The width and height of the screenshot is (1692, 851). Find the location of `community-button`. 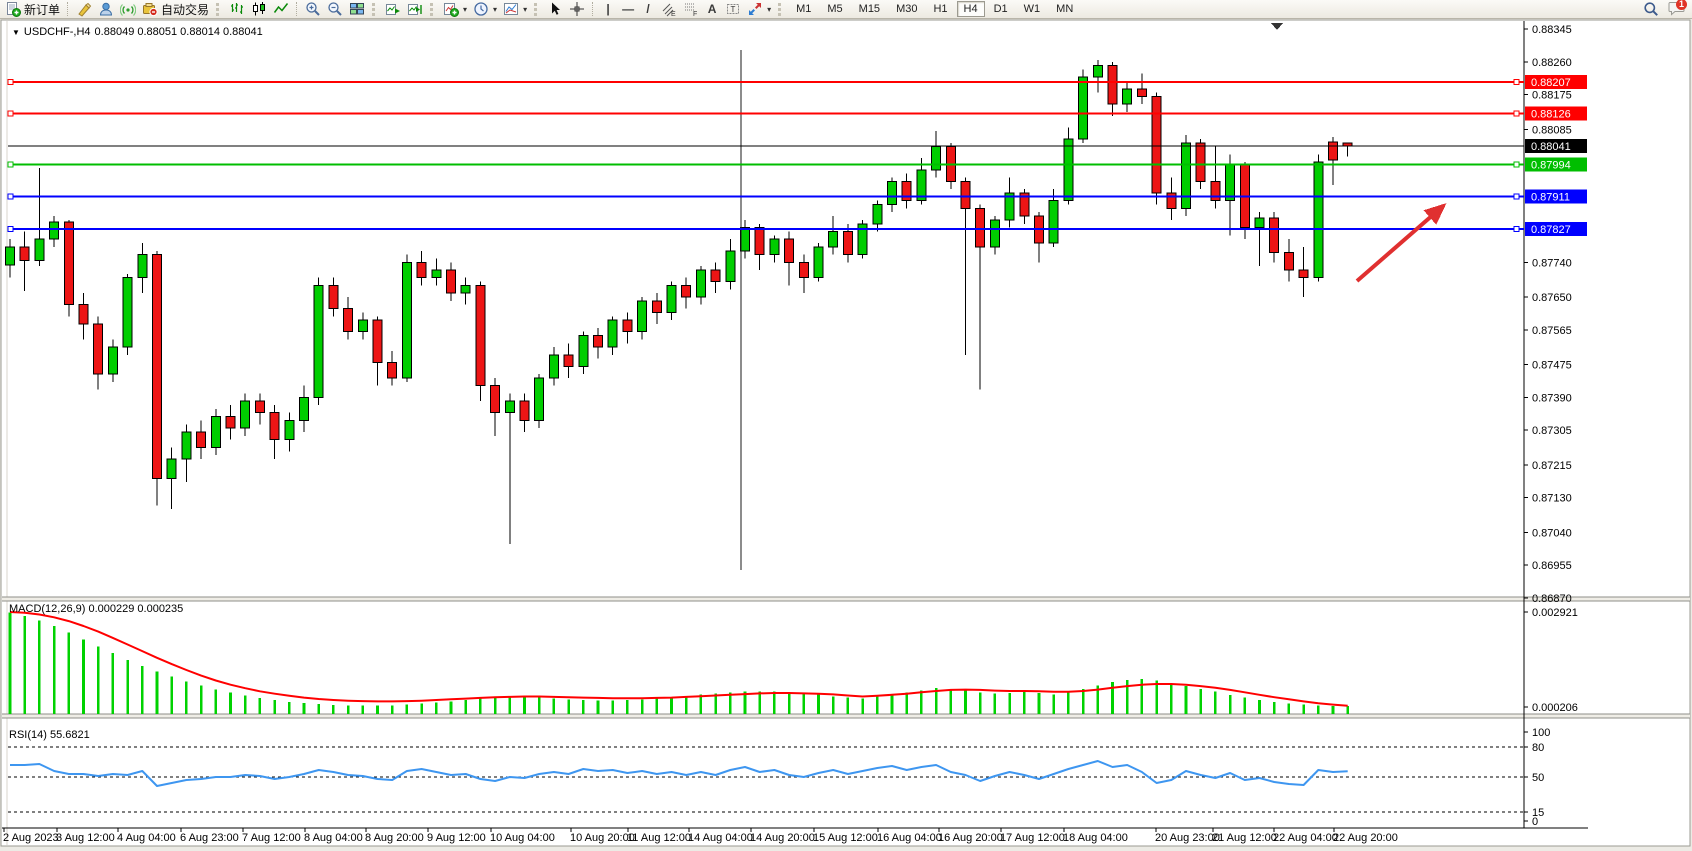

community-button is located at coordinates (106, 9).